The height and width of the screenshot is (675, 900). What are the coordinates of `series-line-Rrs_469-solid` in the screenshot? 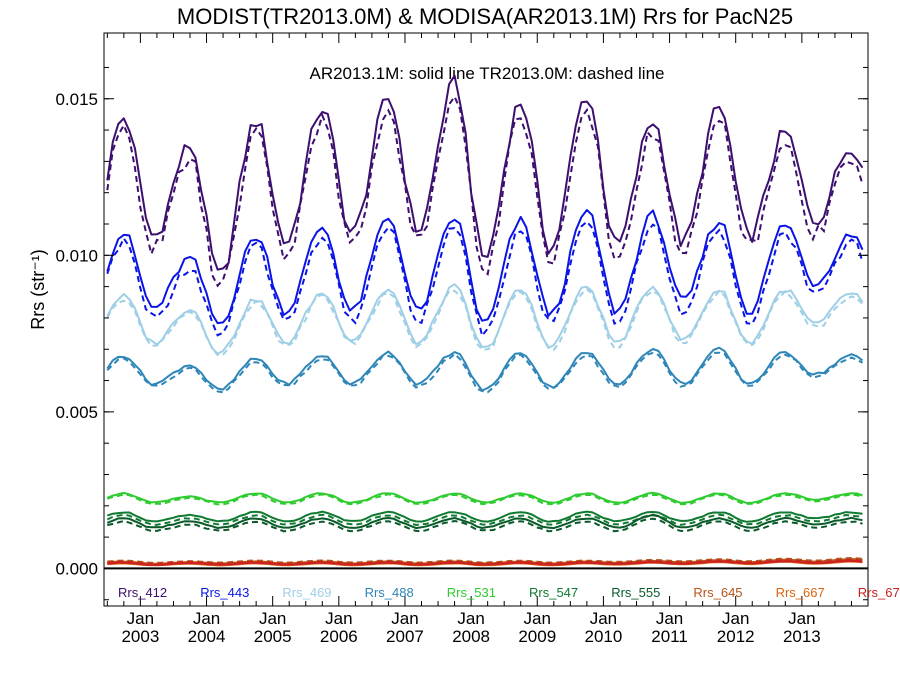 It's located at (485, 319).